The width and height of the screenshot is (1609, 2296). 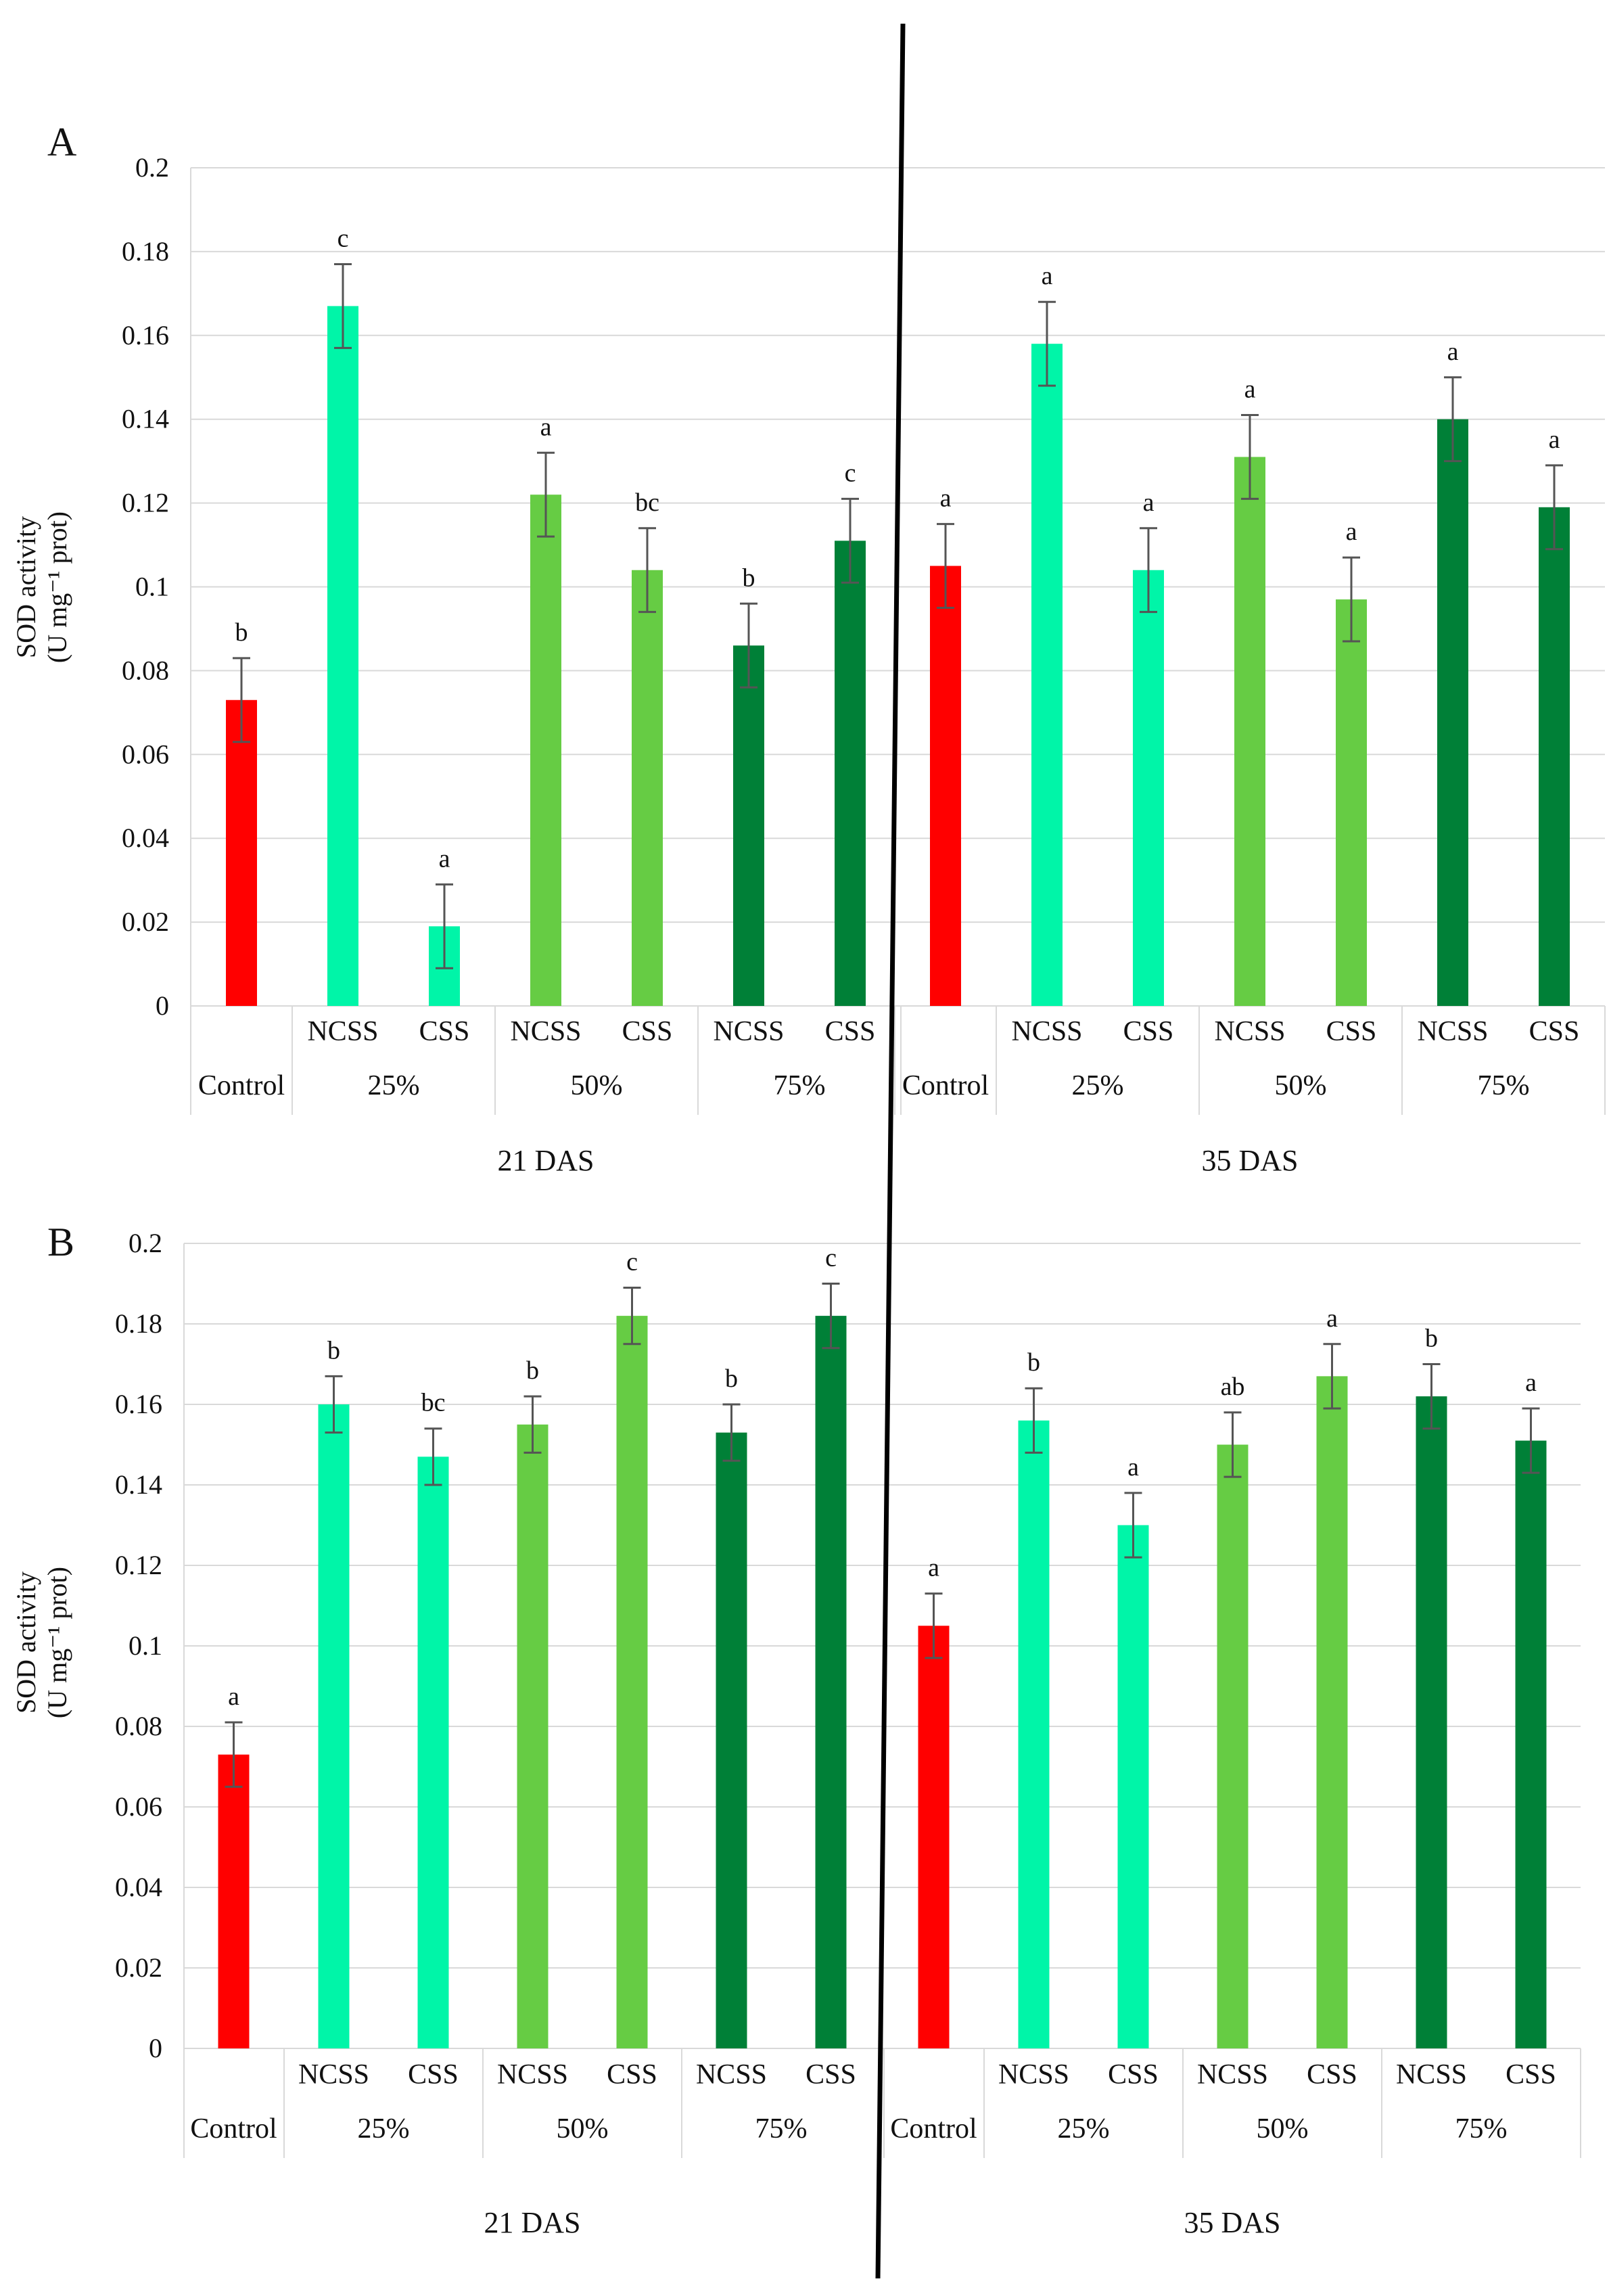 What do you see at coordinates (1249, 1160) in the screenshot?
I see `days-after-sowing-label: 35 DAS` at bounding box center [1249, 1160].